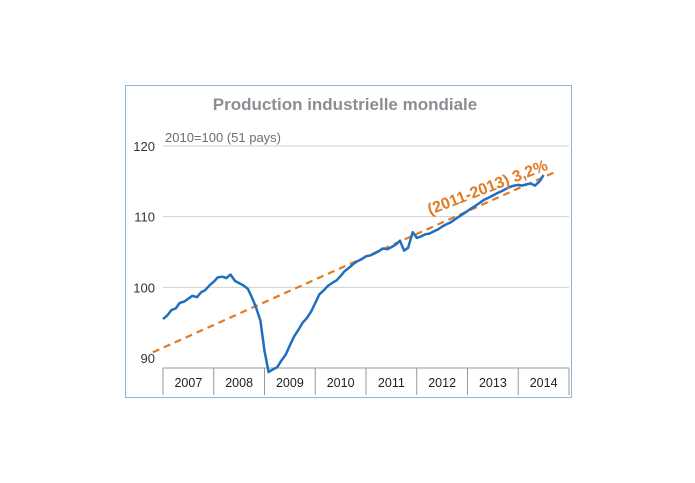 The image size is (695, 483). I want to click on y-tick-label: 90, so click(148, 358).